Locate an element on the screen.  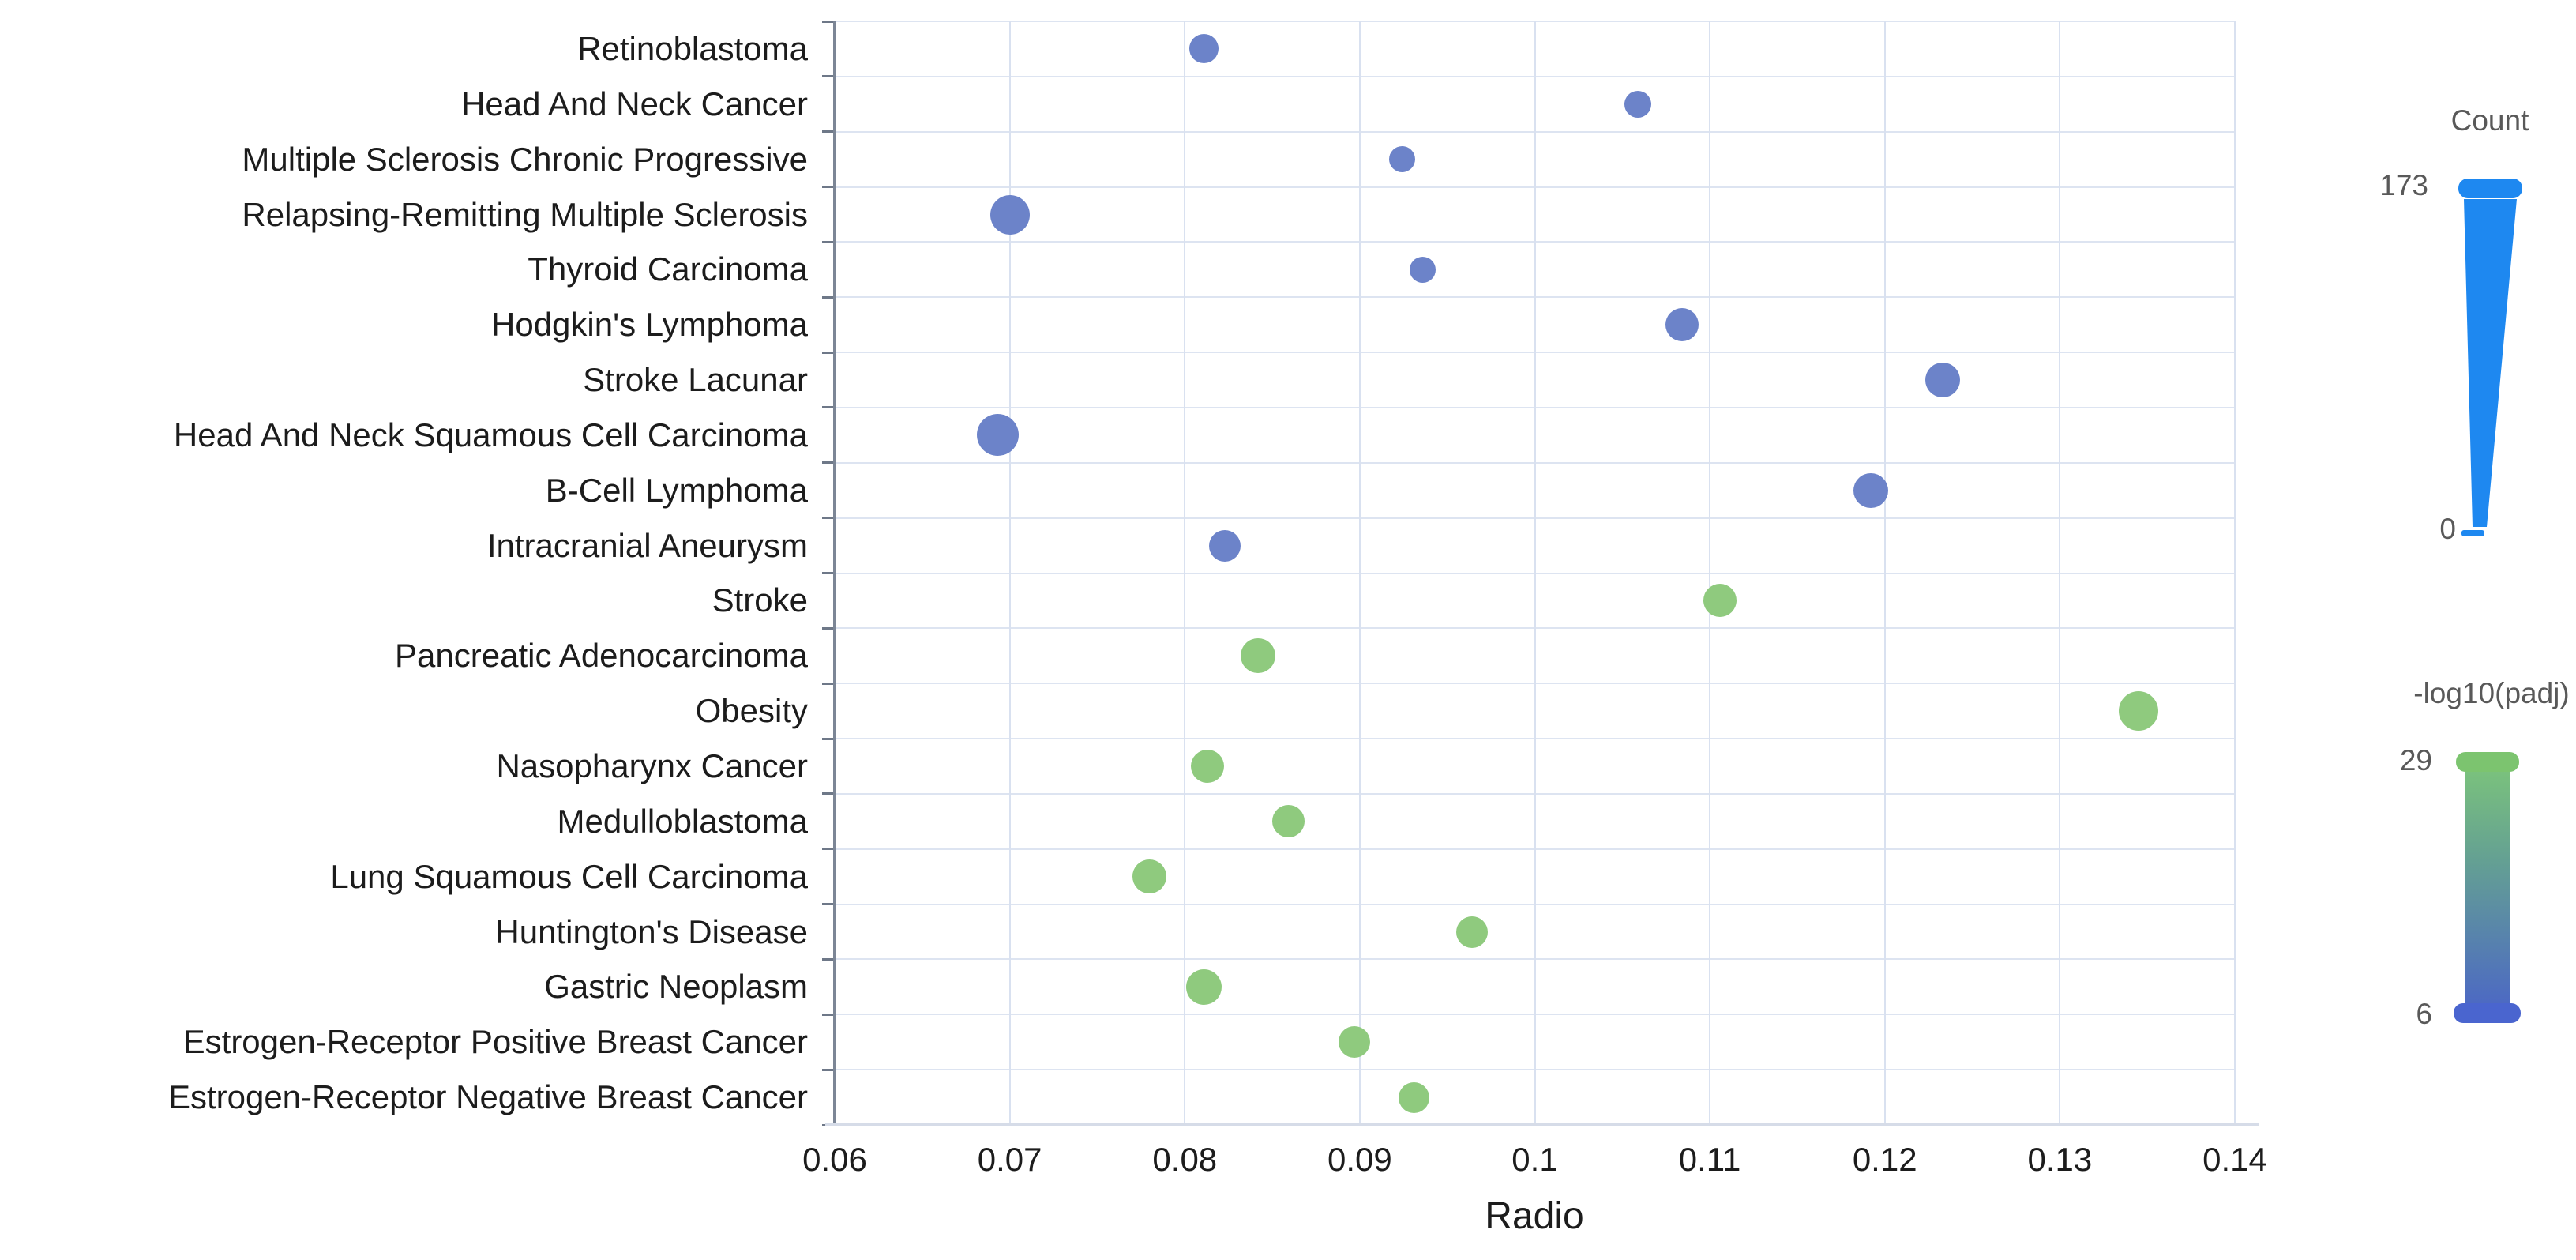
x-tick-label: 0.1 is located at coordinates (1534, 1159).